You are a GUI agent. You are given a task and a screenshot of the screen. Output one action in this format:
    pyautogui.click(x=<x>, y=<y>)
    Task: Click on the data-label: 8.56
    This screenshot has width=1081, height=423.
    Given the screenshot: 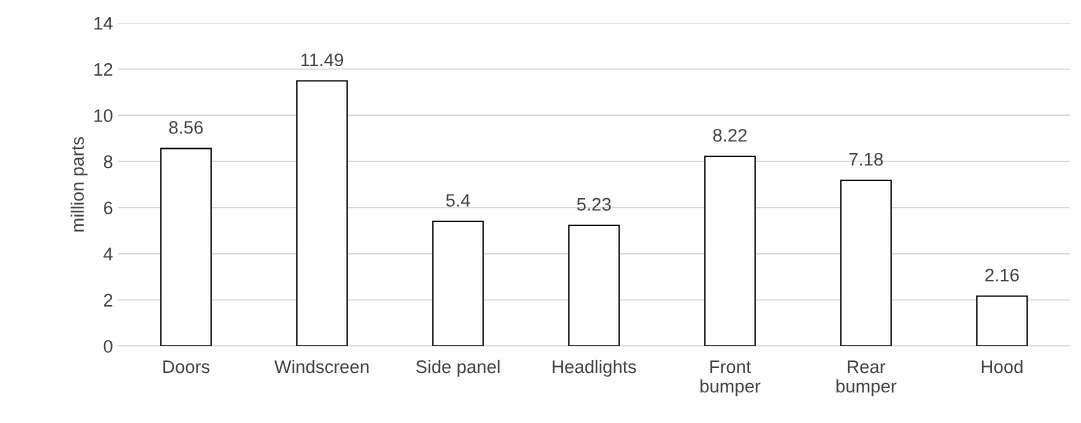 What is the action you would take?
    pyautogui.click(x=186, y=127)
    